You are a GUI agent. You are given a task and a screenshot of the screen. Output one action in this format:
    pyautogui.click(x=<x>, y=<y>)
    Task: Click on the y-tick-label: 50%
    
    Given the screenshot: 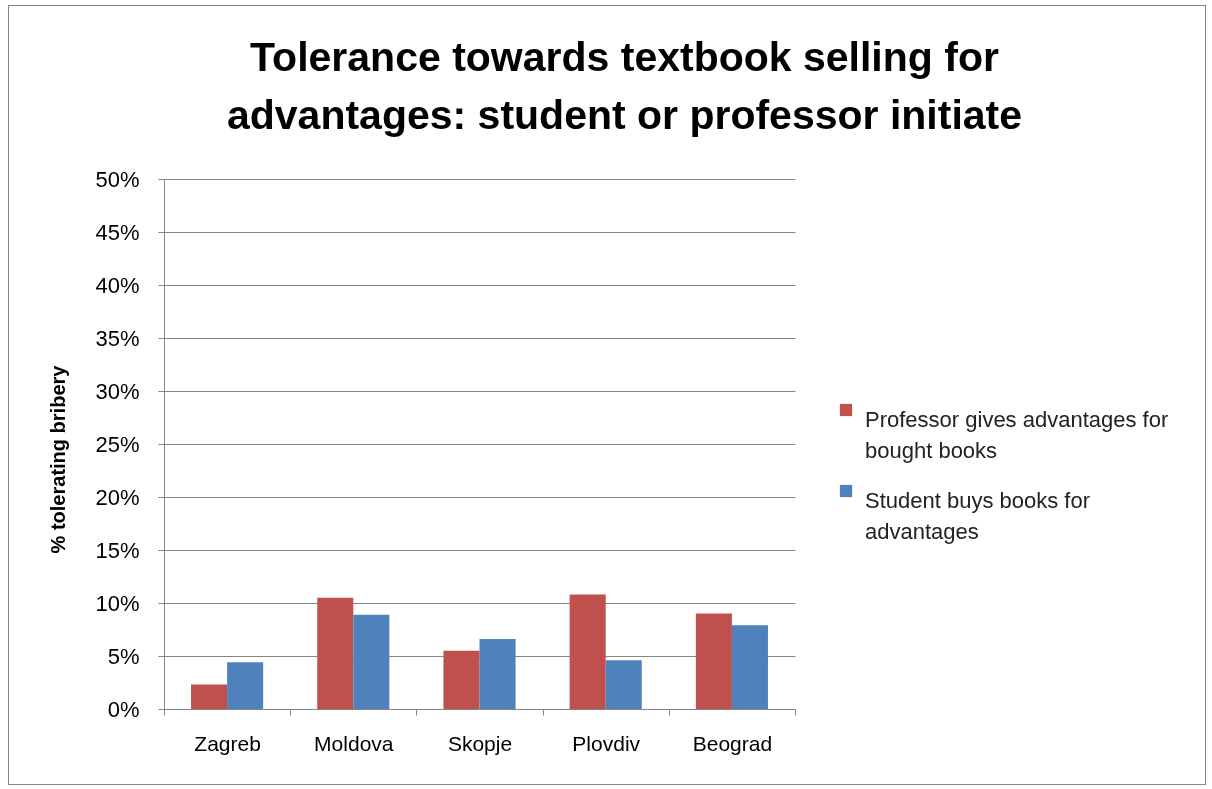 What is the action you would take?
    pyautogui.click(x=117, y=179)
    